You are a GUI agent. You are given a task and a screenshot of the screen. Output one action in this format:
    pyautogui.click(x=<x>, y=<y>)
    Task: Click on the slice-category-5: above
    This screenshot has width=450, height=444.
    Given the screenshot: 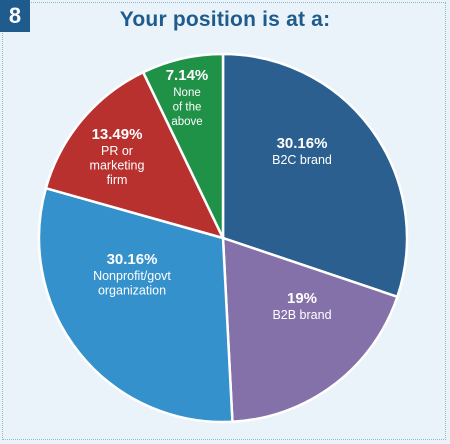 What is the action you would take?
    pyautogui.click(x=186, y=122)
    